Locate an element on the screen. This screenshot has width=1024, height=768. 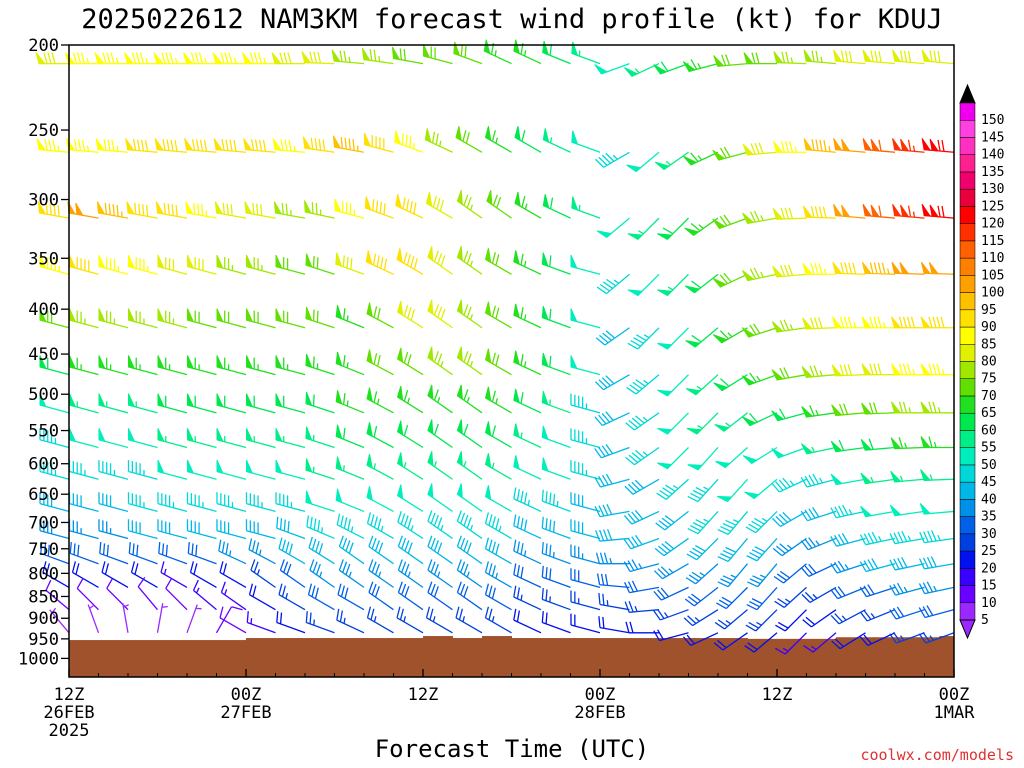
colorbar-tick-label: 5 is located at coordinates (985, 620).